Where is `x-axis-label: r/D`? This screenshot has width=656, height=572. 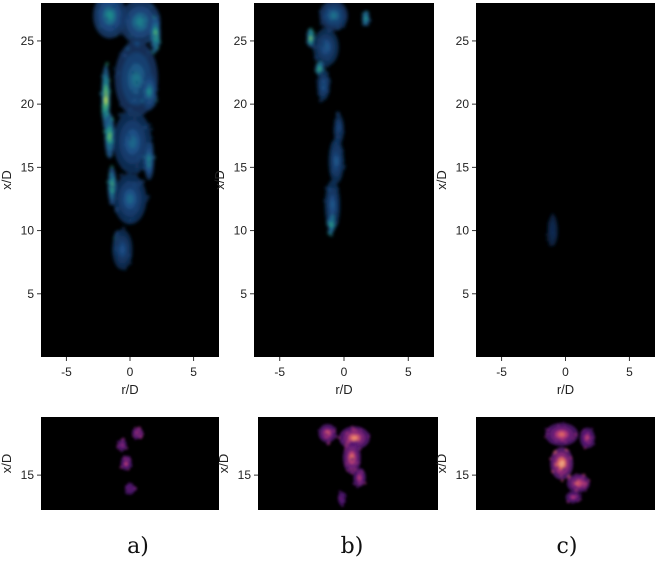
x-axis-label: r/D is located at coordinates (343, 389).